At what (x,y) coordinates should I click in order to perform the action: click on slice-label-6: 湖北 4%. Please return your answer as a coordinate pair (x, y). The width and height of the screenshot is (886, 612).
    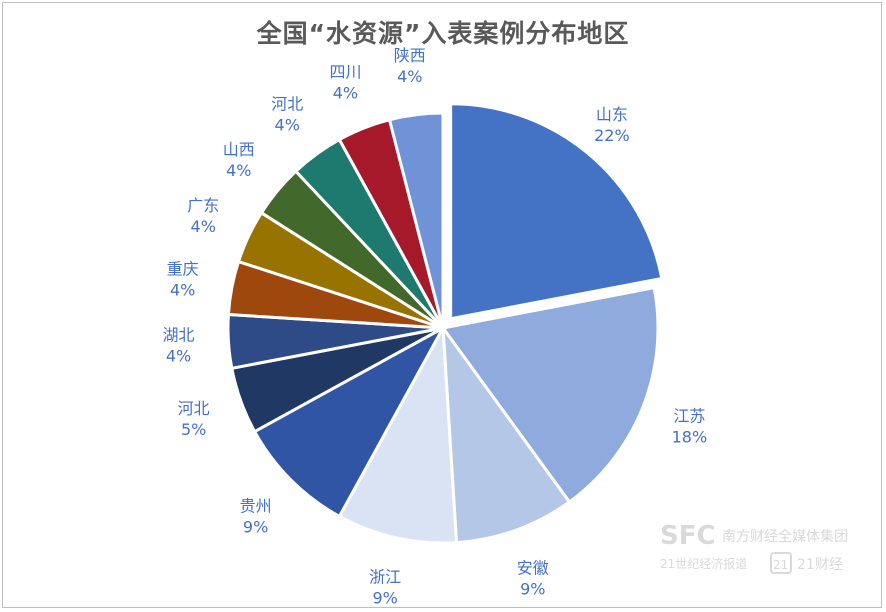
    Looking at the image, I should click on (179, 346).